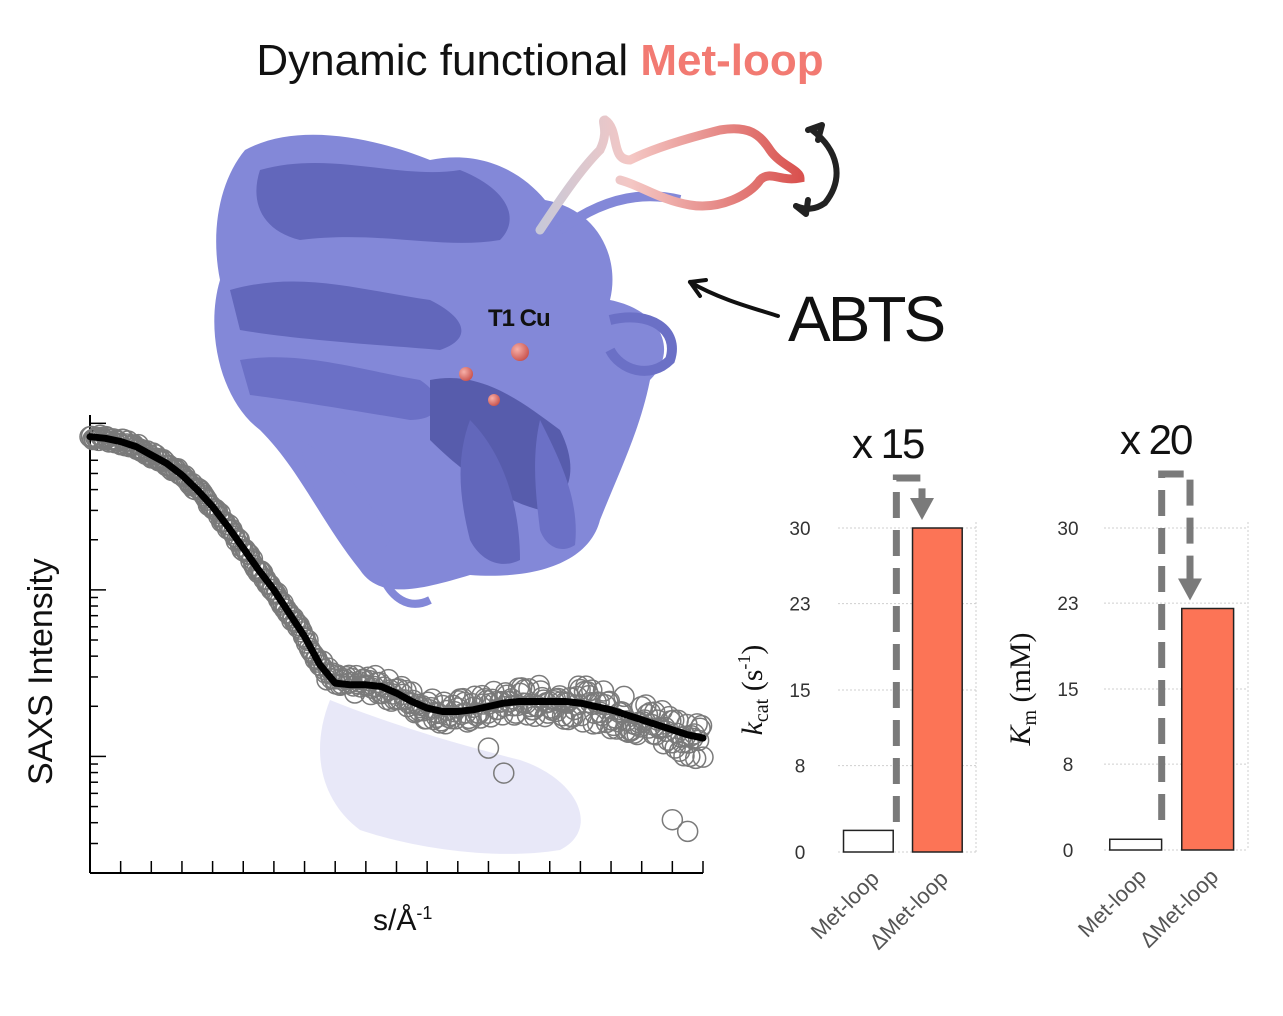  What do you see at coordinates (734, 298) in the screenshot?
I see `abts-arrow-icon` at bounding box center [734, 298].